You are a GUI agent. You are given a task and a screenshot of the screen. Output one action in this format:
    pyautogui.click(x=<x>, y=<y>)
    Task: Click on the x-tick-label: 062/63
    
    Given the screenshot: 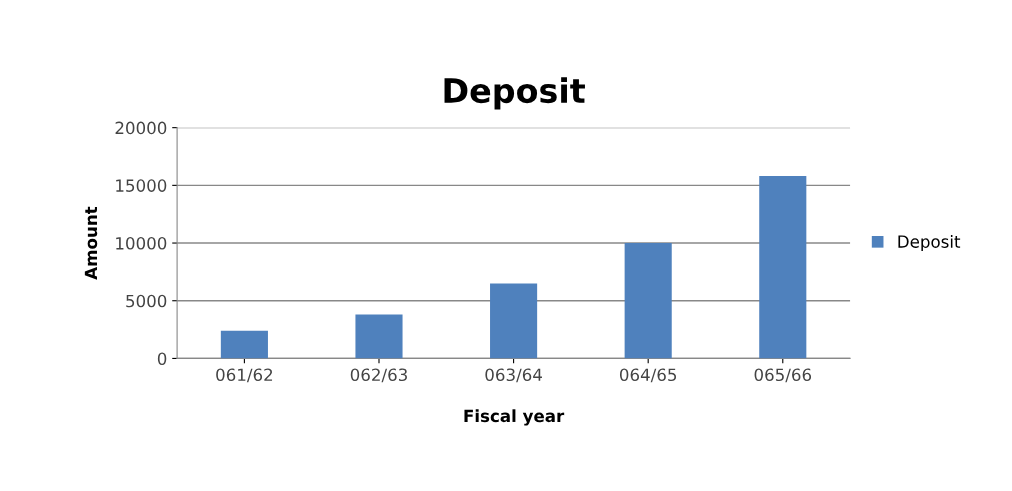 What is the action you would take?
    pyautogui.click(x=378, y=375)
    